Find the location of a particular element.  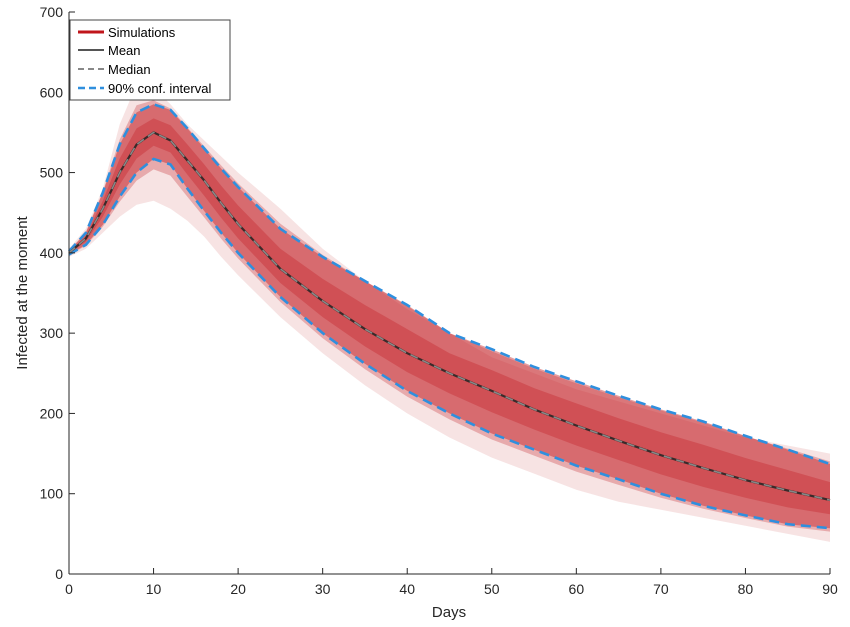

x-tick-label: 0 is located at coordinates (69, 589).